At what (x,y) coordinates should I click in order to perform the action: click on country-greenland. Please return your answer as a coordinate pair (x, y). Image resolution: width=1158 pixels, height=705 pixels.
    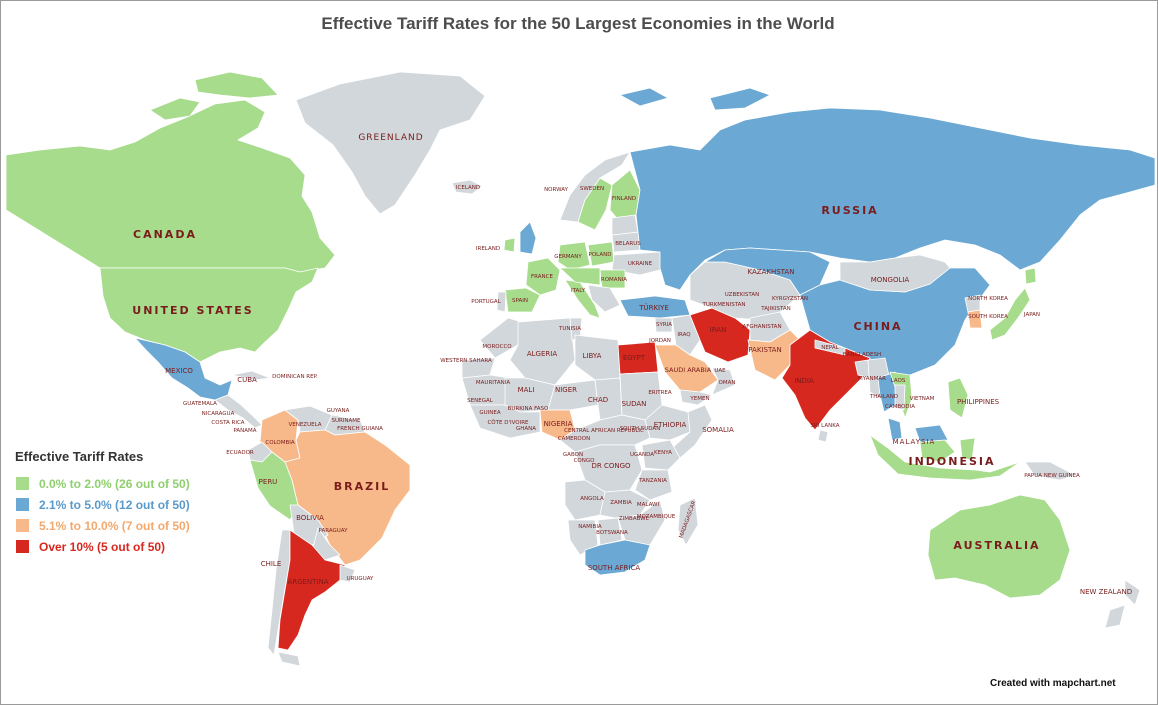
    Looking at the image, I should click on (390, 143).